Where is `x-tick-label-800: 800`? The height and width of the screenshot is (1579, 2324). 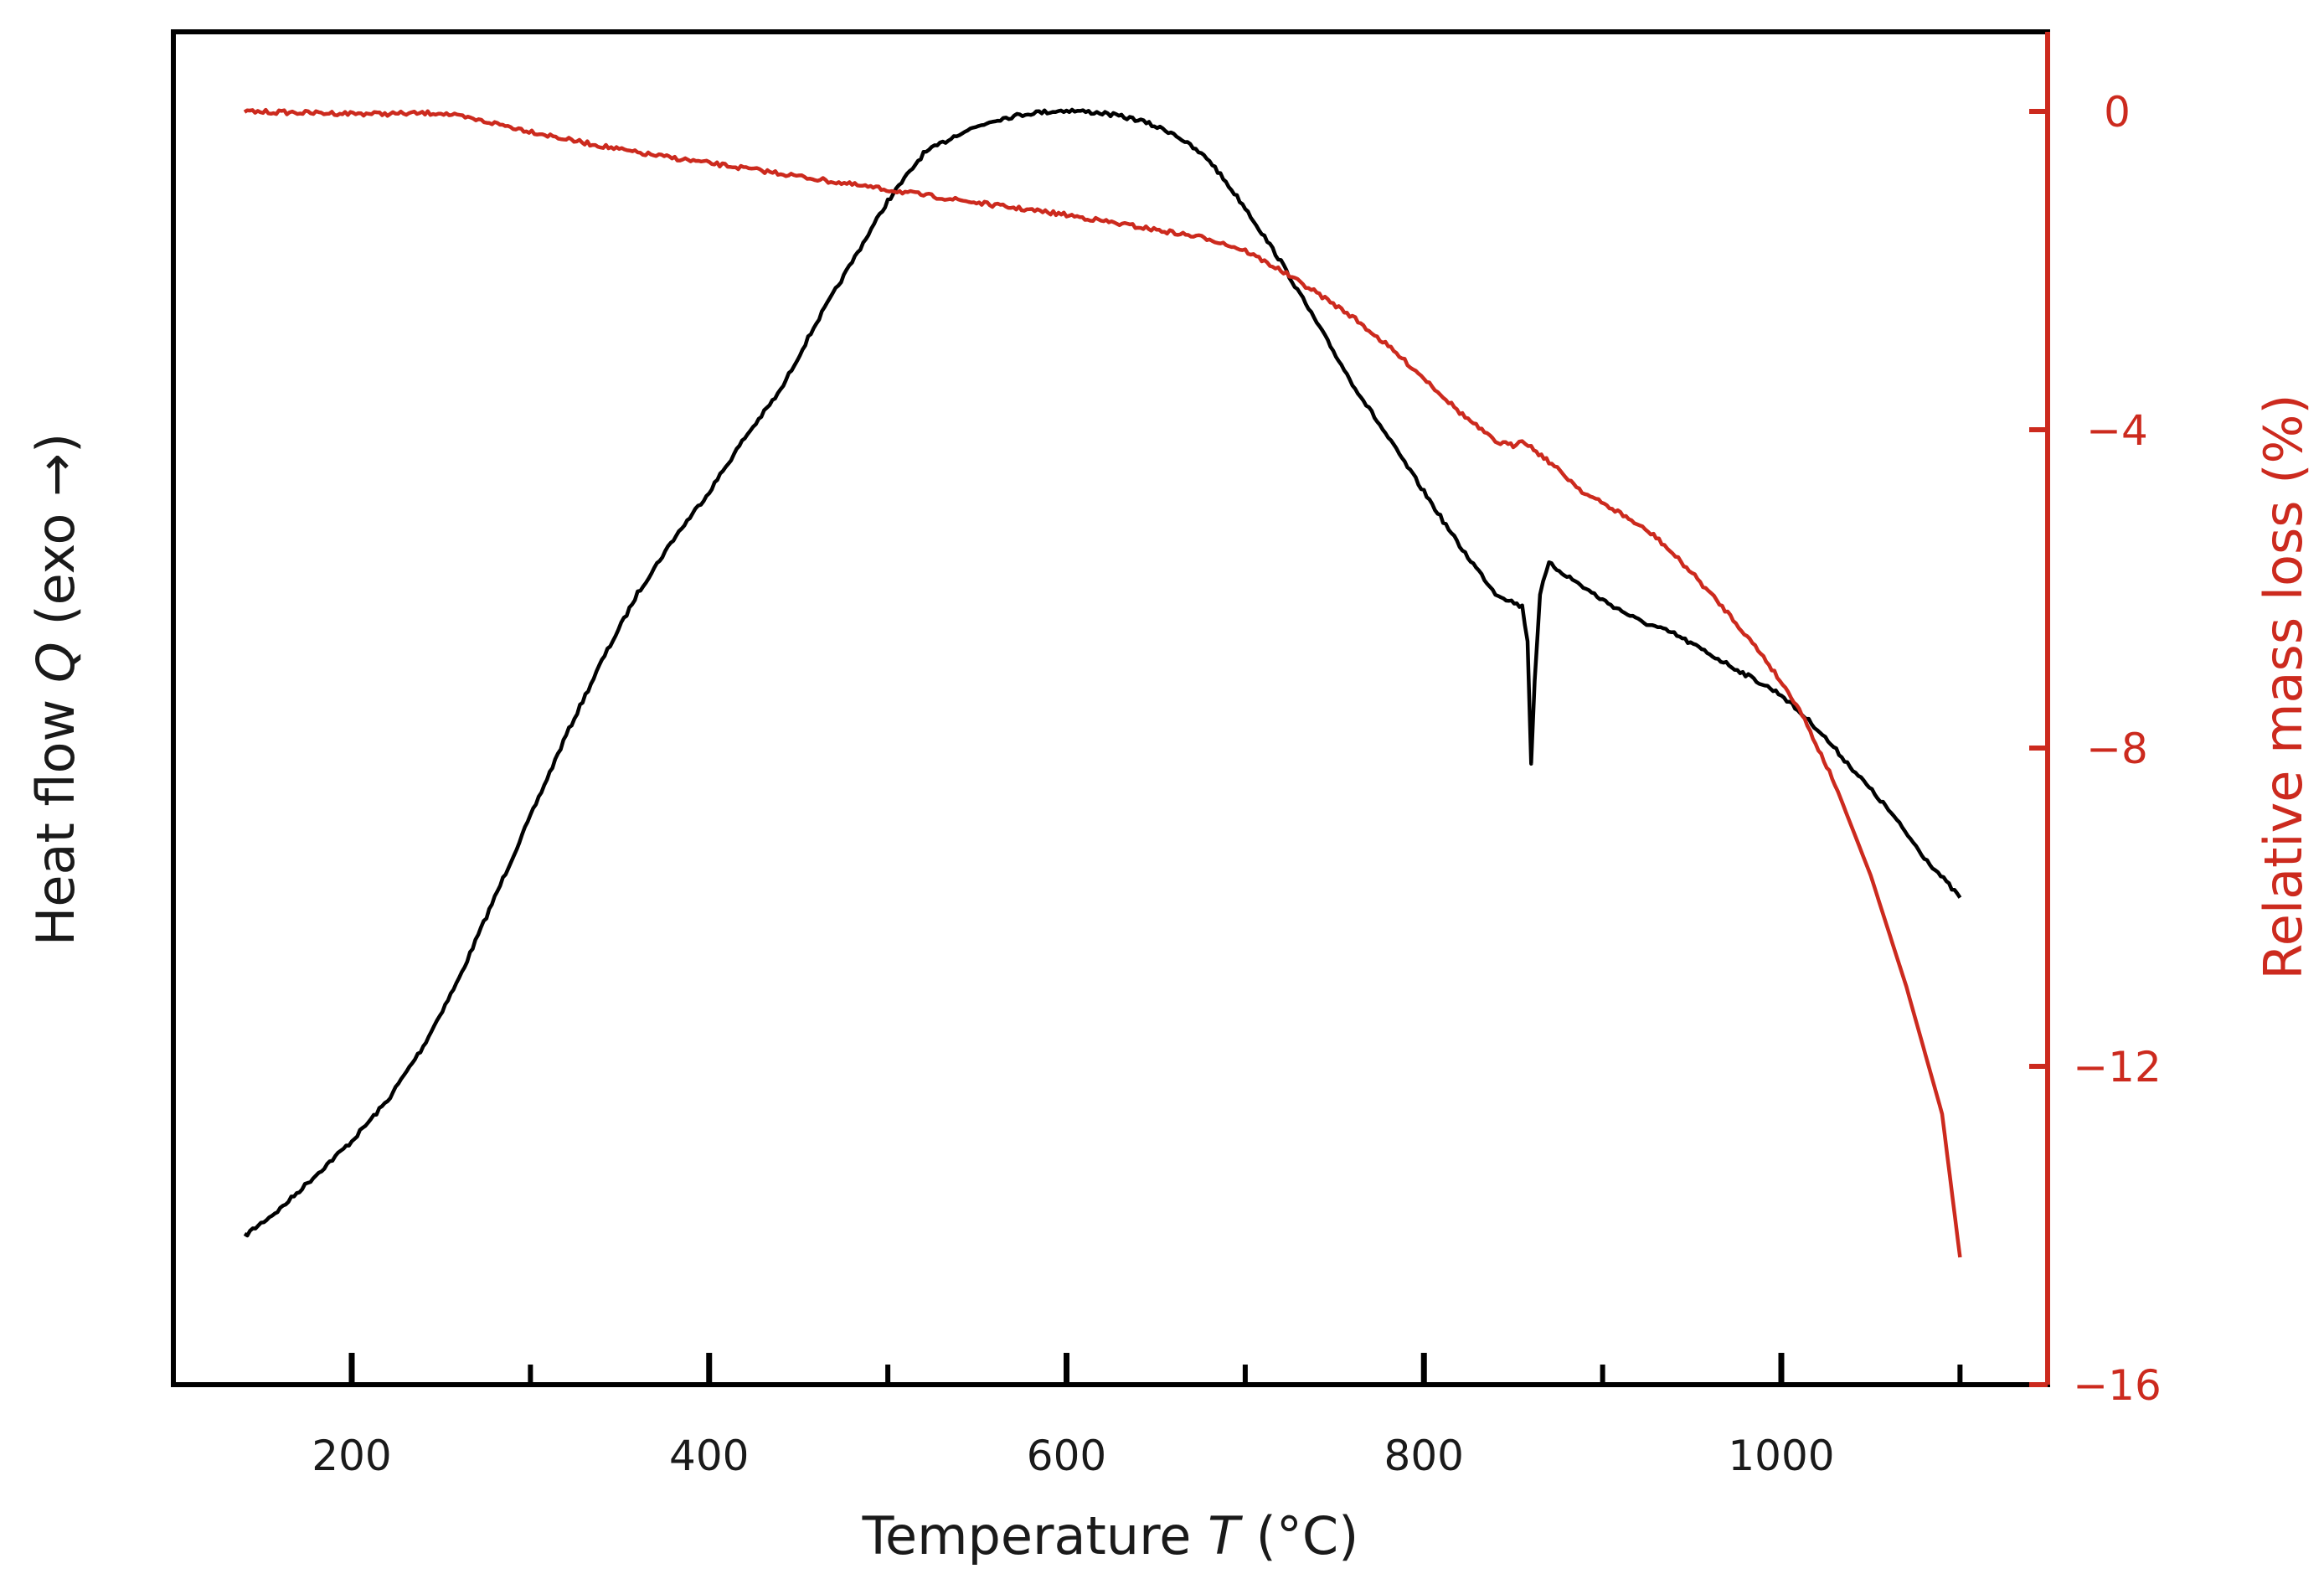 x-tick-label-800: 800 is located at coordinates (1424, 1456).